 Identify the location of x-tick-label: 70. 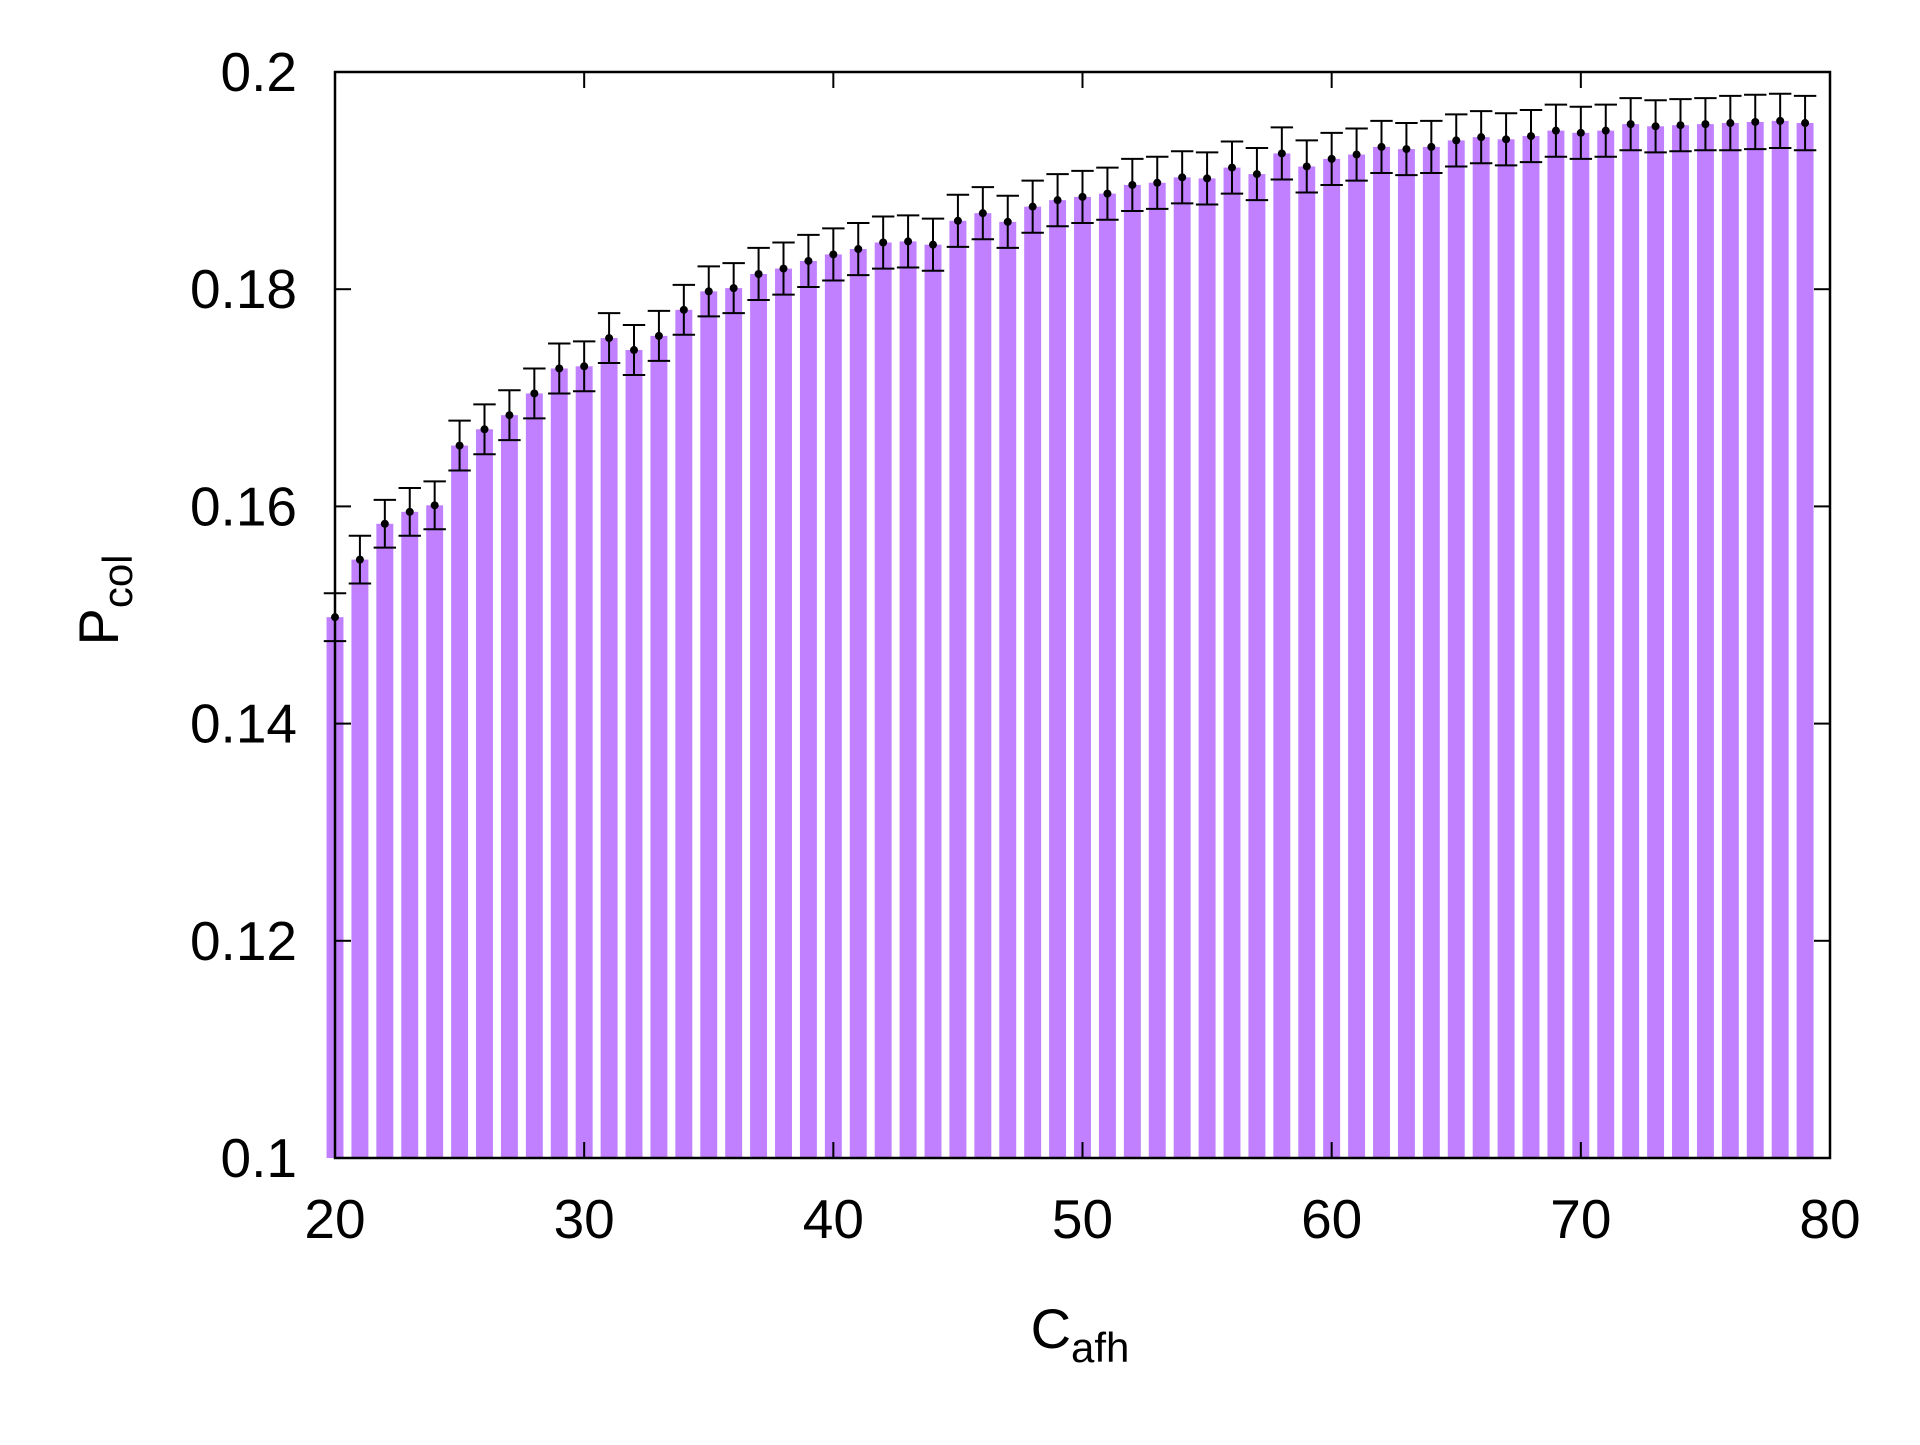
(1580, 1219).